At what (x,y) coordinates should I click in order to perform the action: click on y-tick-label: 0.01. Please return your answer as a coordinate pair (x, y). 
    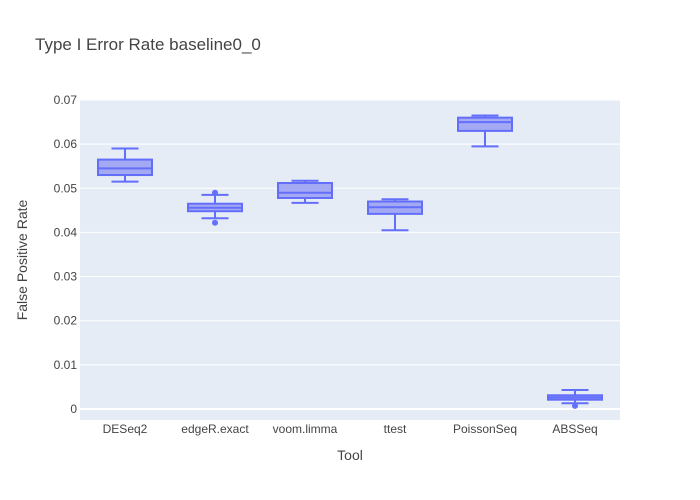
    Looking at the image, I should click on (66, 365).